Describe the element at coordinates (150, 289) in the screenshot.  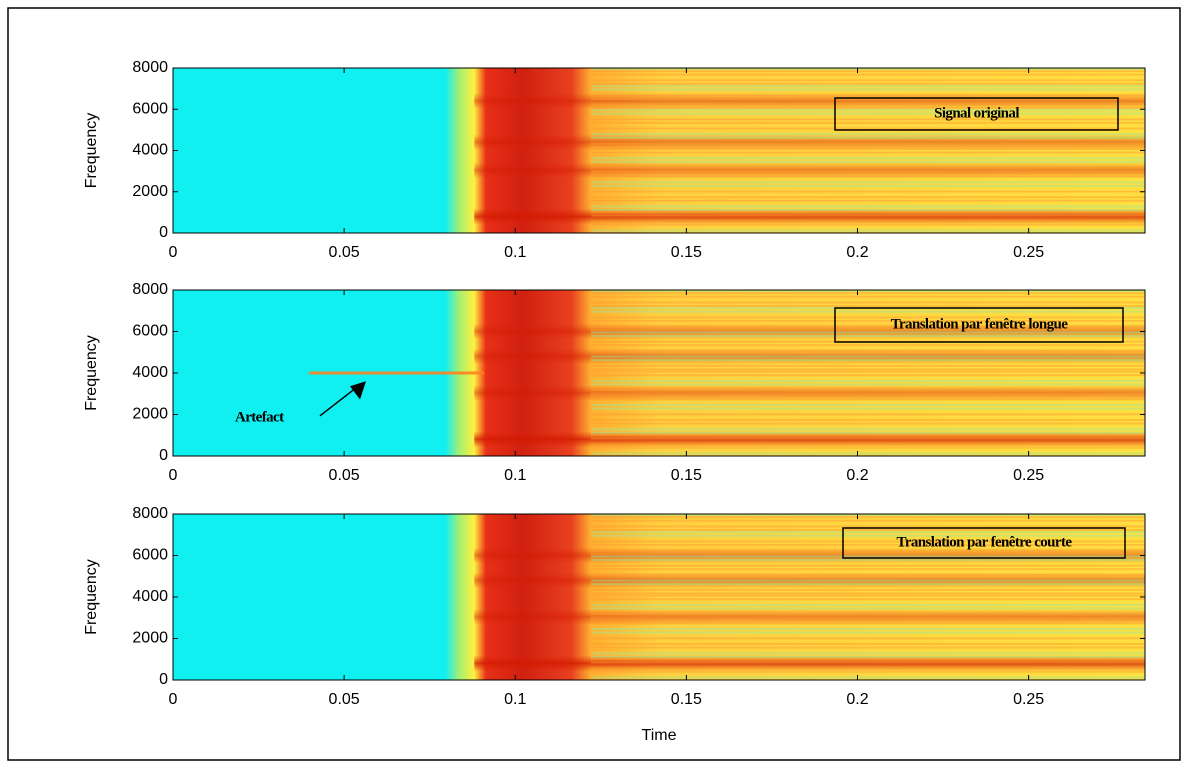
I see `y-tick-label: 8000` at that location.